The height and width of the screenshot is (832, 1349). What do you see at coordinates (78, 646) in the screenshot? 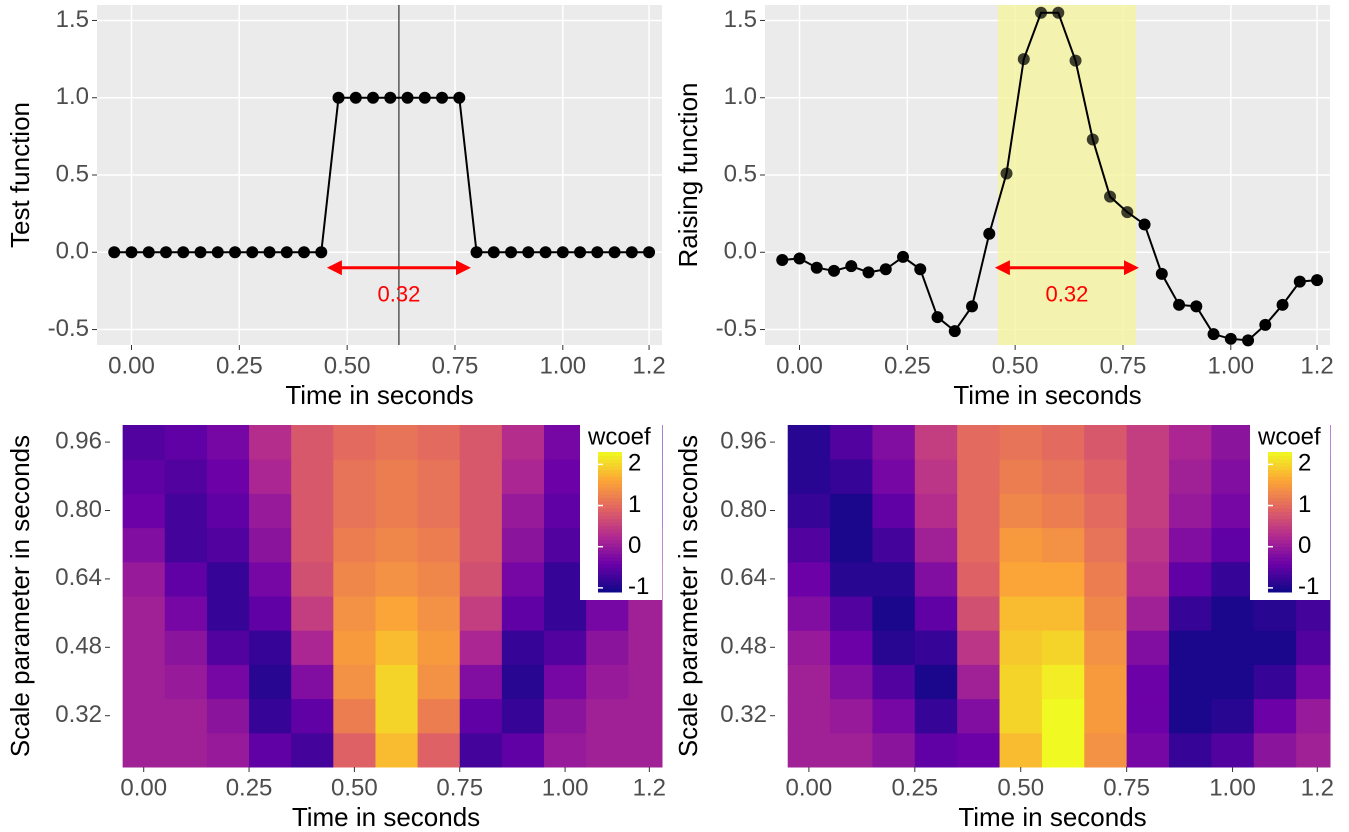
I see `y-tick-label: 0.48` at bounding box center [78, 646].